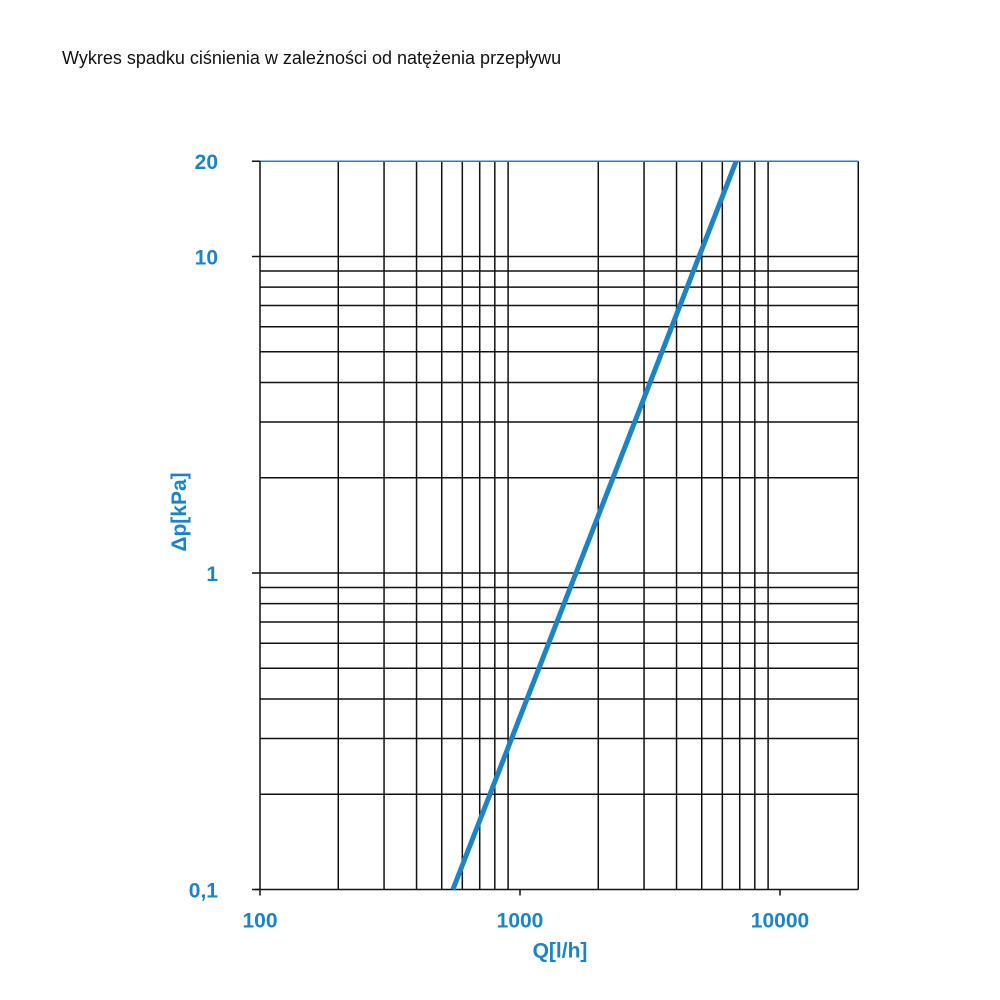 Image resolution: width=1000 pixels, height=1000 pixels. What do you see at coordinates (780, 921) in the screenshot?
I see `x-tick-label: 10000` at bounding box center [780, 921].